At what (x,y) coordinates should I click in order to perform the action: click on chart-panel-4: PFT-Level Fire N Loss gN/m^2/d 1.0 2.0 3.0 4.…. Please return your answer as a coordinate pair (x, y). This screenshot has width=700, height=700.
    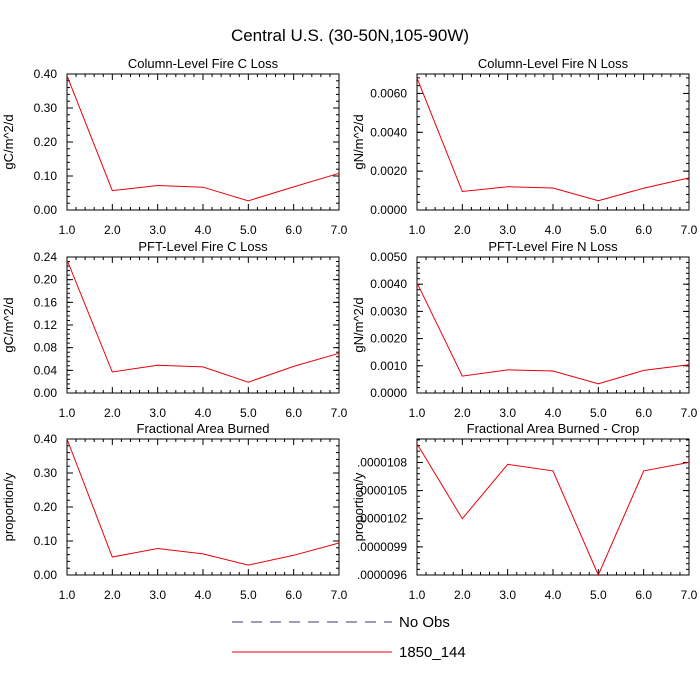
    Looking at the image, I should click on (524, 329).